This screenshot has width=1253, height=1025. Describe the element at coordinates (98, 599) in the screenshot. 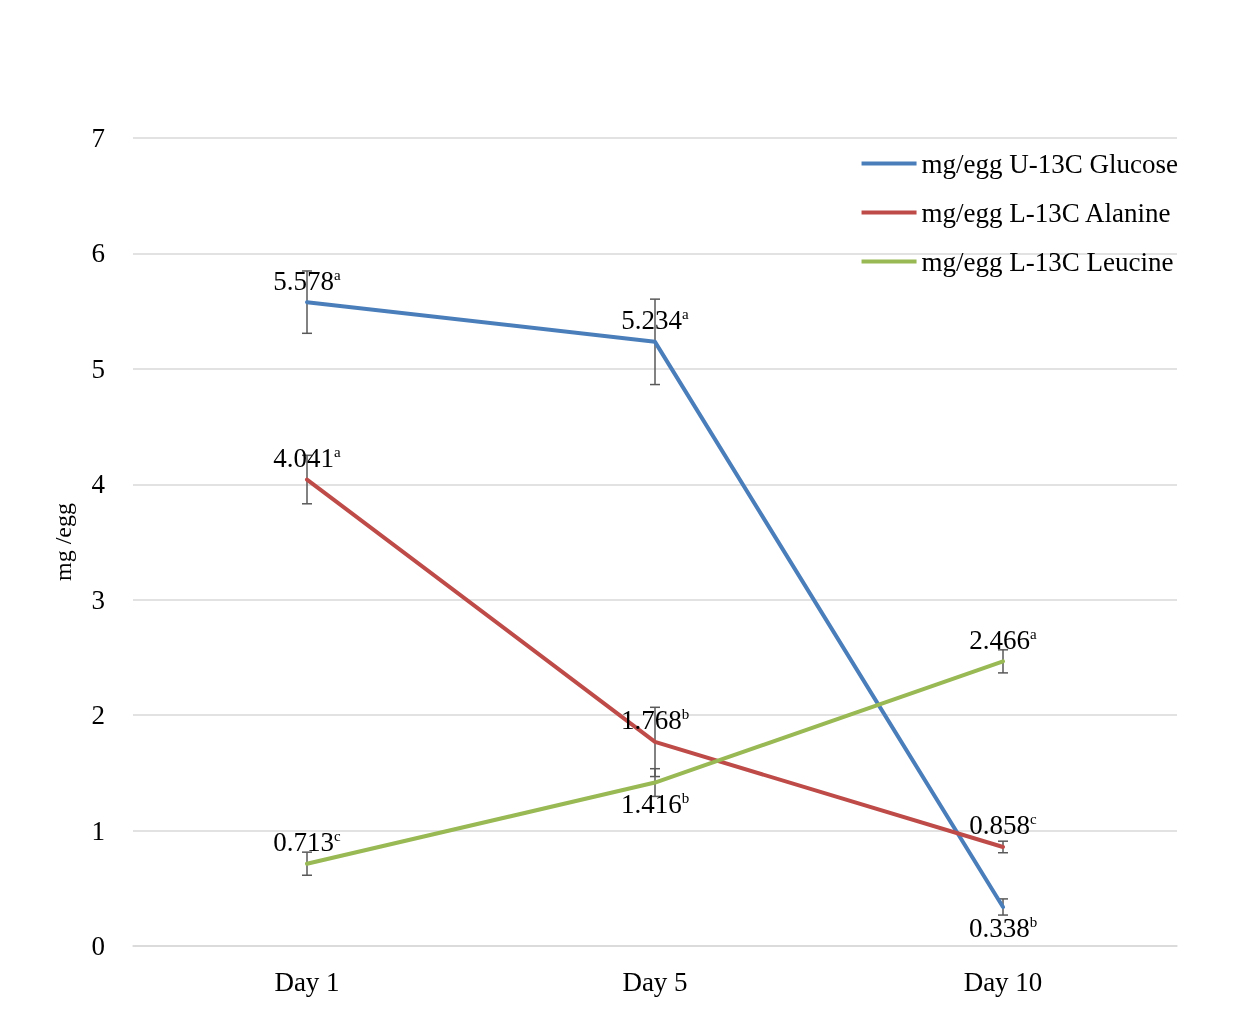

I see `y-tick-label: 3` at that location.